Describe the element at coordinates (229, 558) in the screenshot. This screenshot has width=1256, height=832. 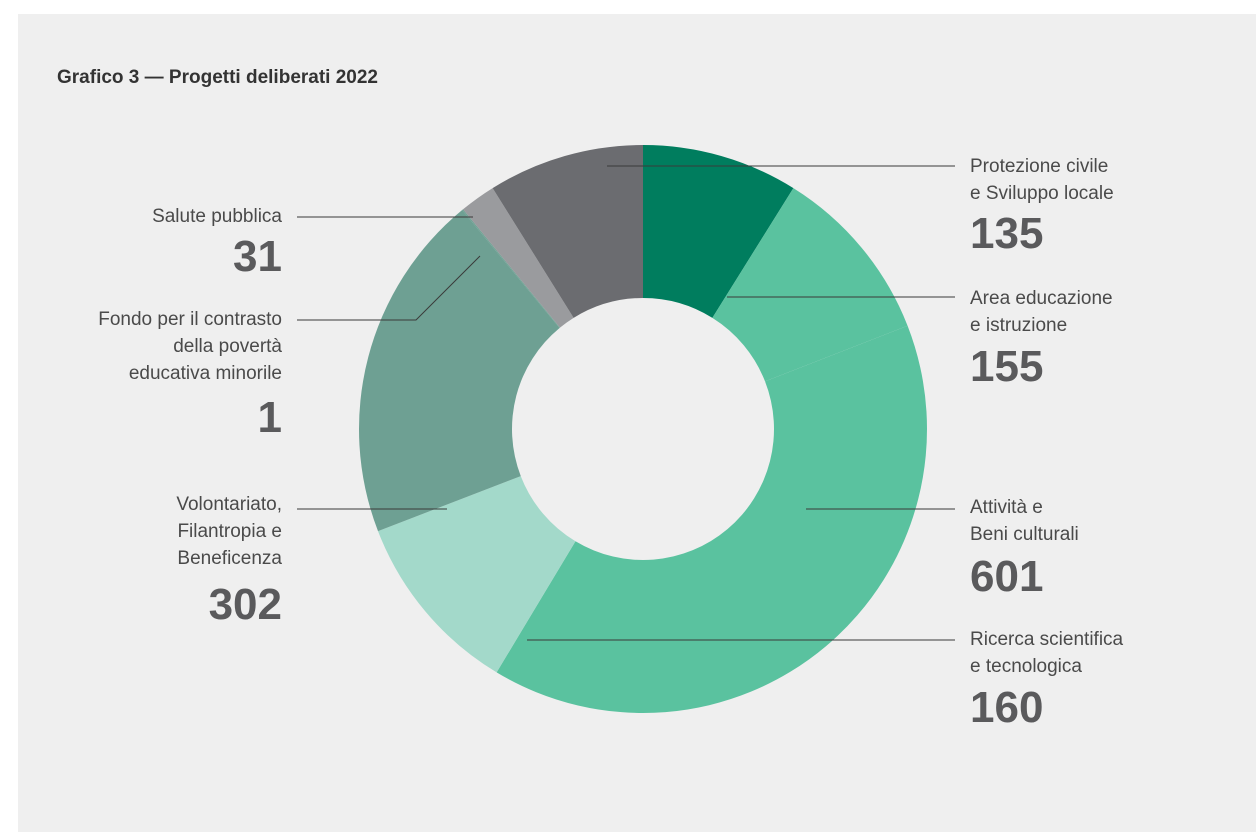
I see `slice-label-4-line-2: Beneficenza` at that location.